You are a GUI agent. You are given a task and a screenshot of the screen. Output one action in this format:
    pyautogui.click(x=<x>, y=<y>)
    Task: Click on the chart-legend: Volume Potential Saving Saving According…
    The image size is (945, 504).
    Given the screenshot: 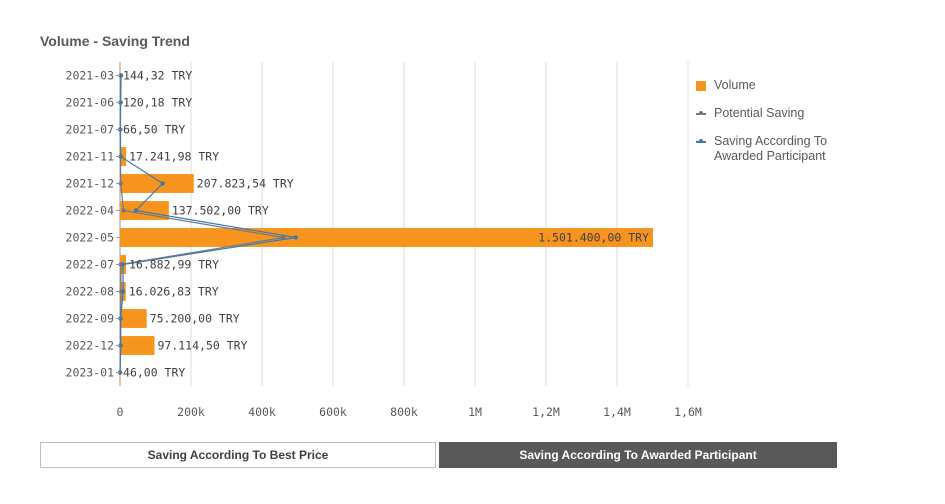 What is the action you would take?
    pyautogui.click(x=786, y=127)
    